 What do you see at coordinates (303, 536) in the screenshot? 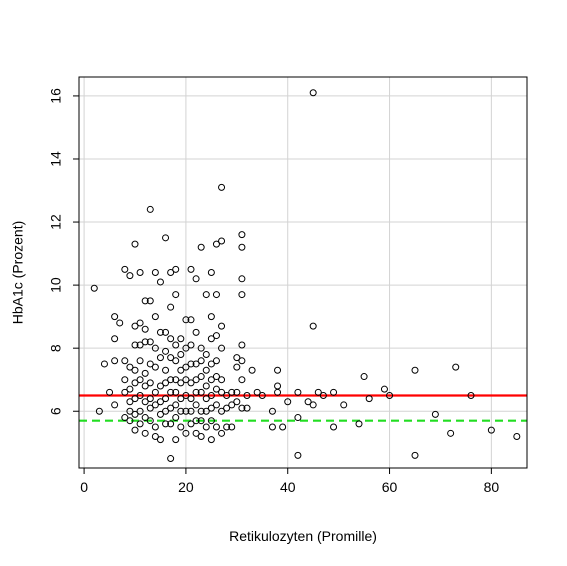
I see `x-axis-title: Retikulozyten (Promille)` at bounding box center [303, 536].